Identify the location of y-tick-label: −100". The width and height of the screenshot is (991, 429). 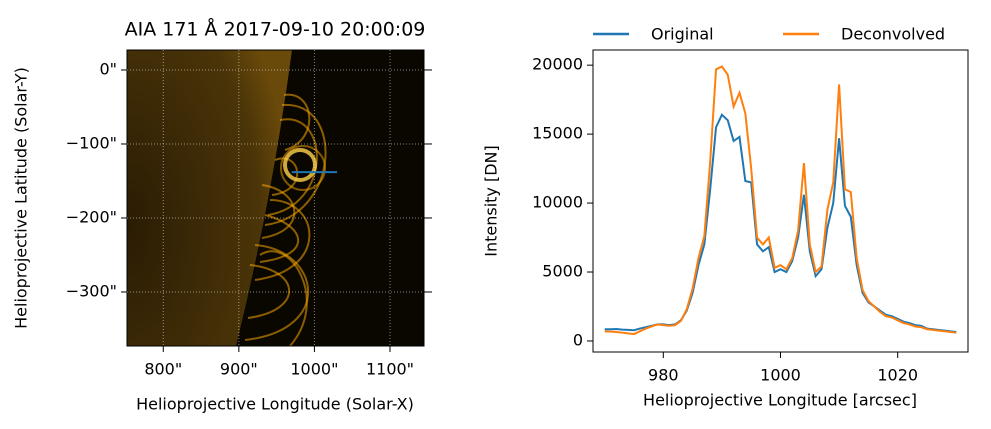
(91, 142).